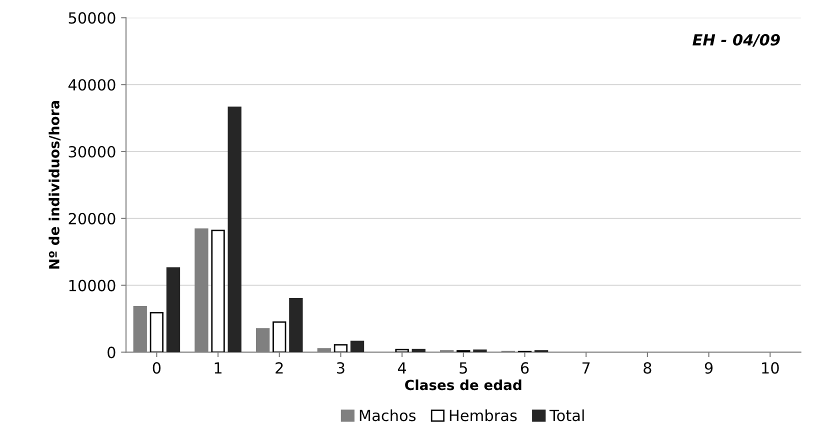 The image size is (813, 443). What do you see at coordinates (402, 368) in the screenshot?
I see `x-tick-label: 4` at bounding box center [402, 368].